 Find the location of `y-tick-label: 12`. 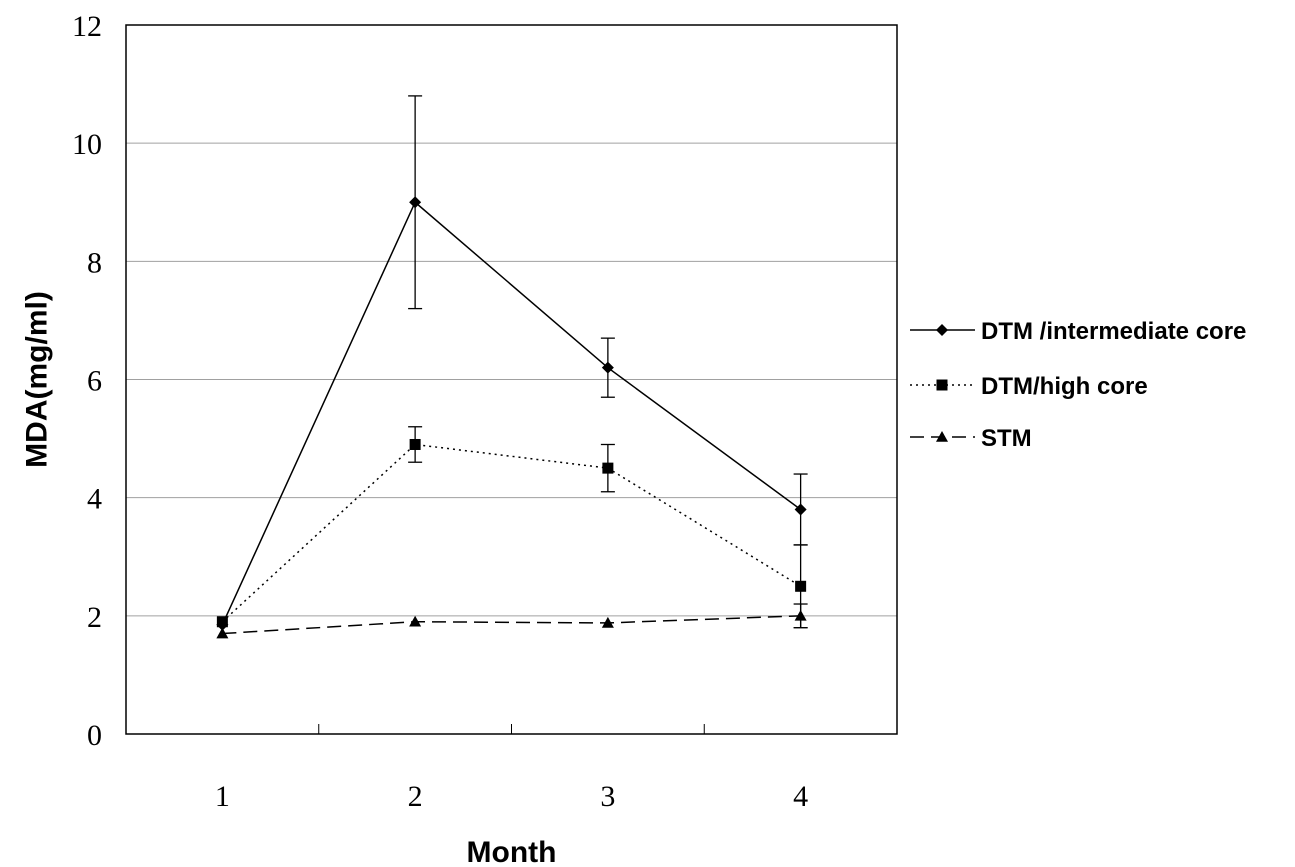

y-tick-label: 12 is located at coordinates (87, 26).